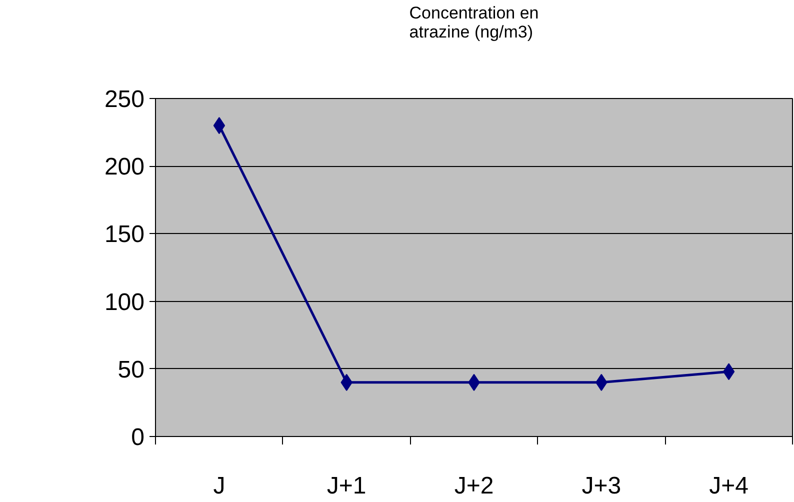  What do you see at coordinates (138, 437) in the screenshot?
I see `y-tick-label: 0` at bounding box center [138, 437].